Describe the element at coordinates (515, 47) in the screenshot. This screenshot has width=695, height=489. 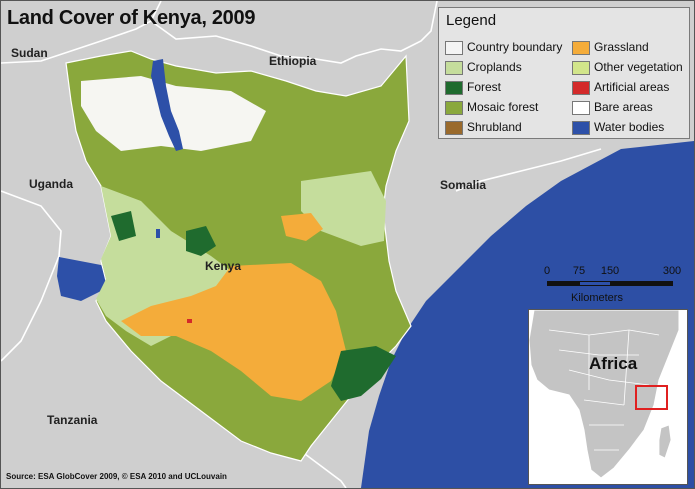
I see `legend-label: Country boundary` at that location.